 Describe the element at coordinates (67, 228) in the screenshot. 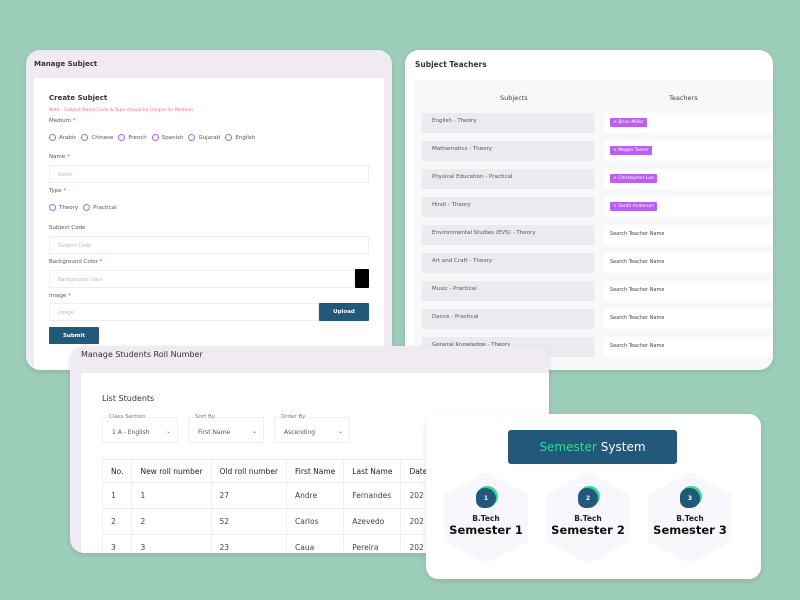

I see `code-label: Subject Code` at that location.